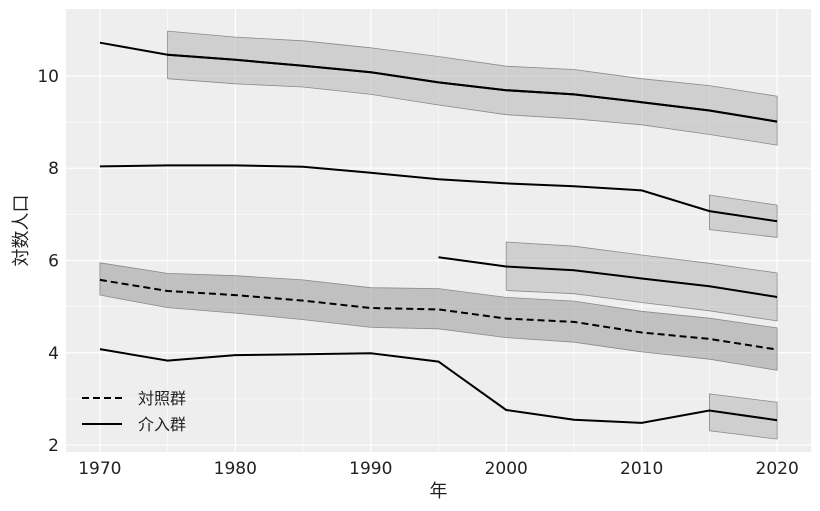 This screenshot has height=511, width=820. I want to click on x-axis-ticks: 1970 1980 1990 2000 2010 2020, so click(438, 469).